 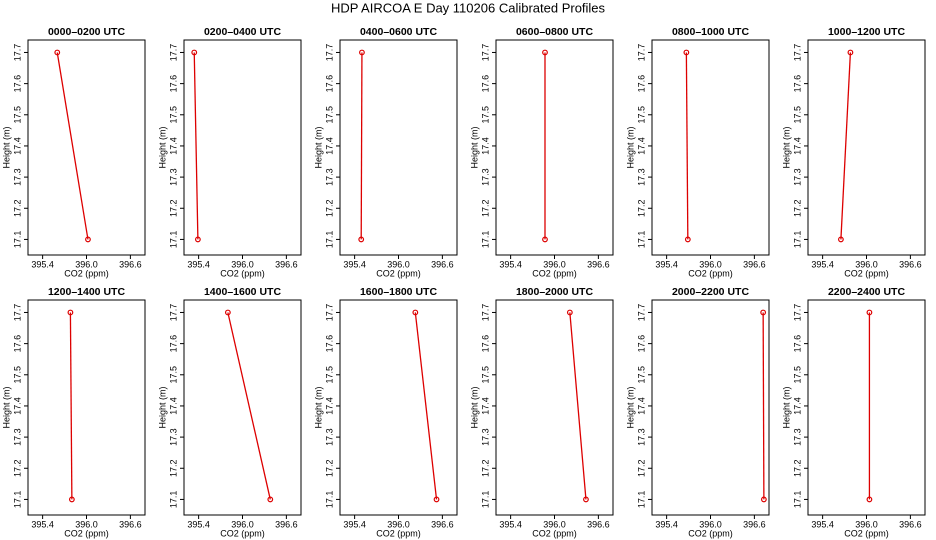 I want to click on panel-title: 2000–2200 UTC, so click(x=710, y=292).